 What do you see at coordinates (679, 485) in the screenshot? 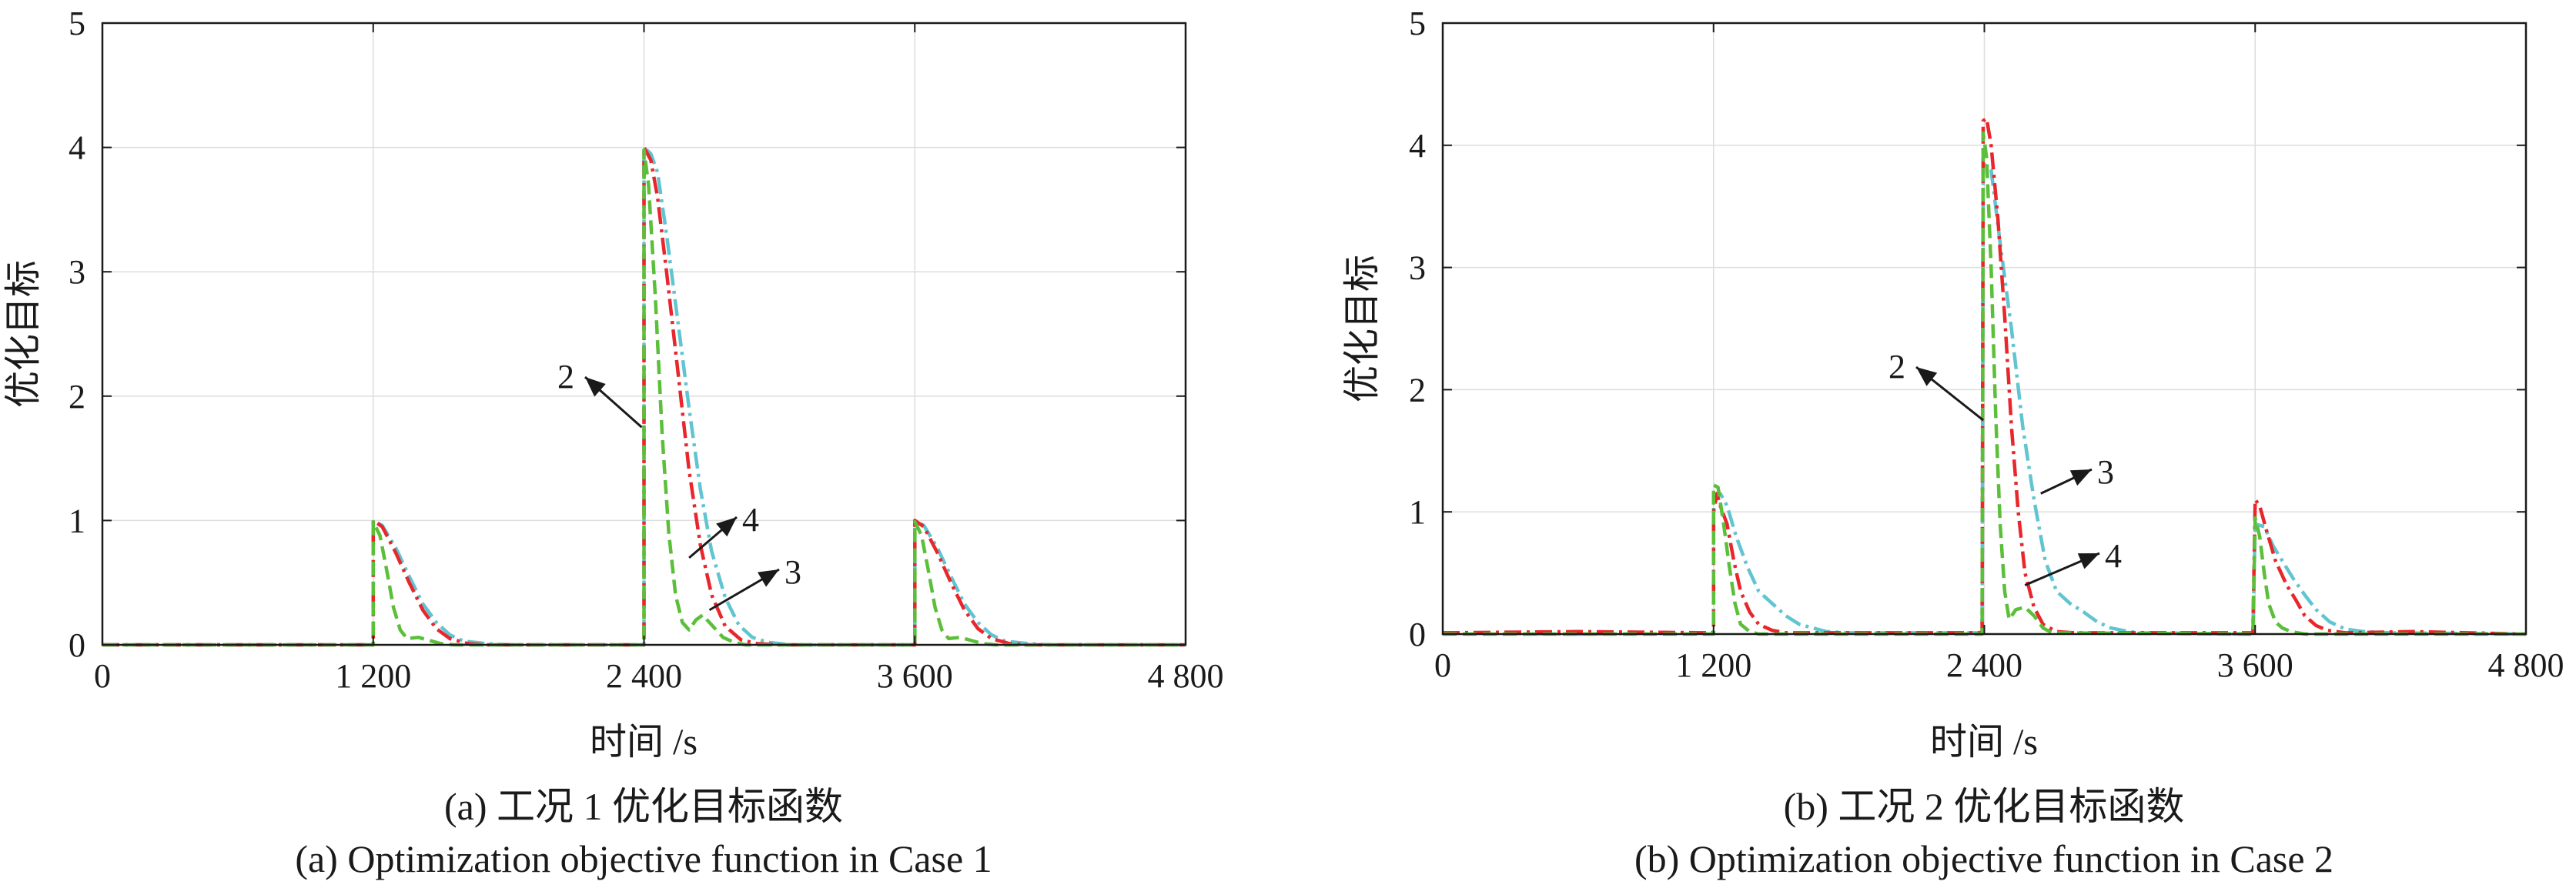
I see `annotations-a: 2 43` at bounding box center [679, 485].